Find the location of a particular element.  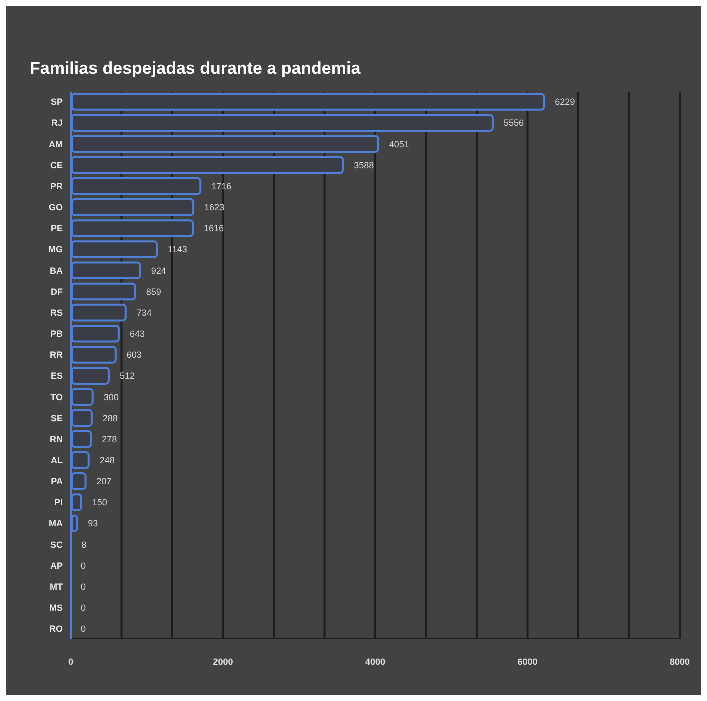

y-tick-label: SP is located at coordinates (56, 102).